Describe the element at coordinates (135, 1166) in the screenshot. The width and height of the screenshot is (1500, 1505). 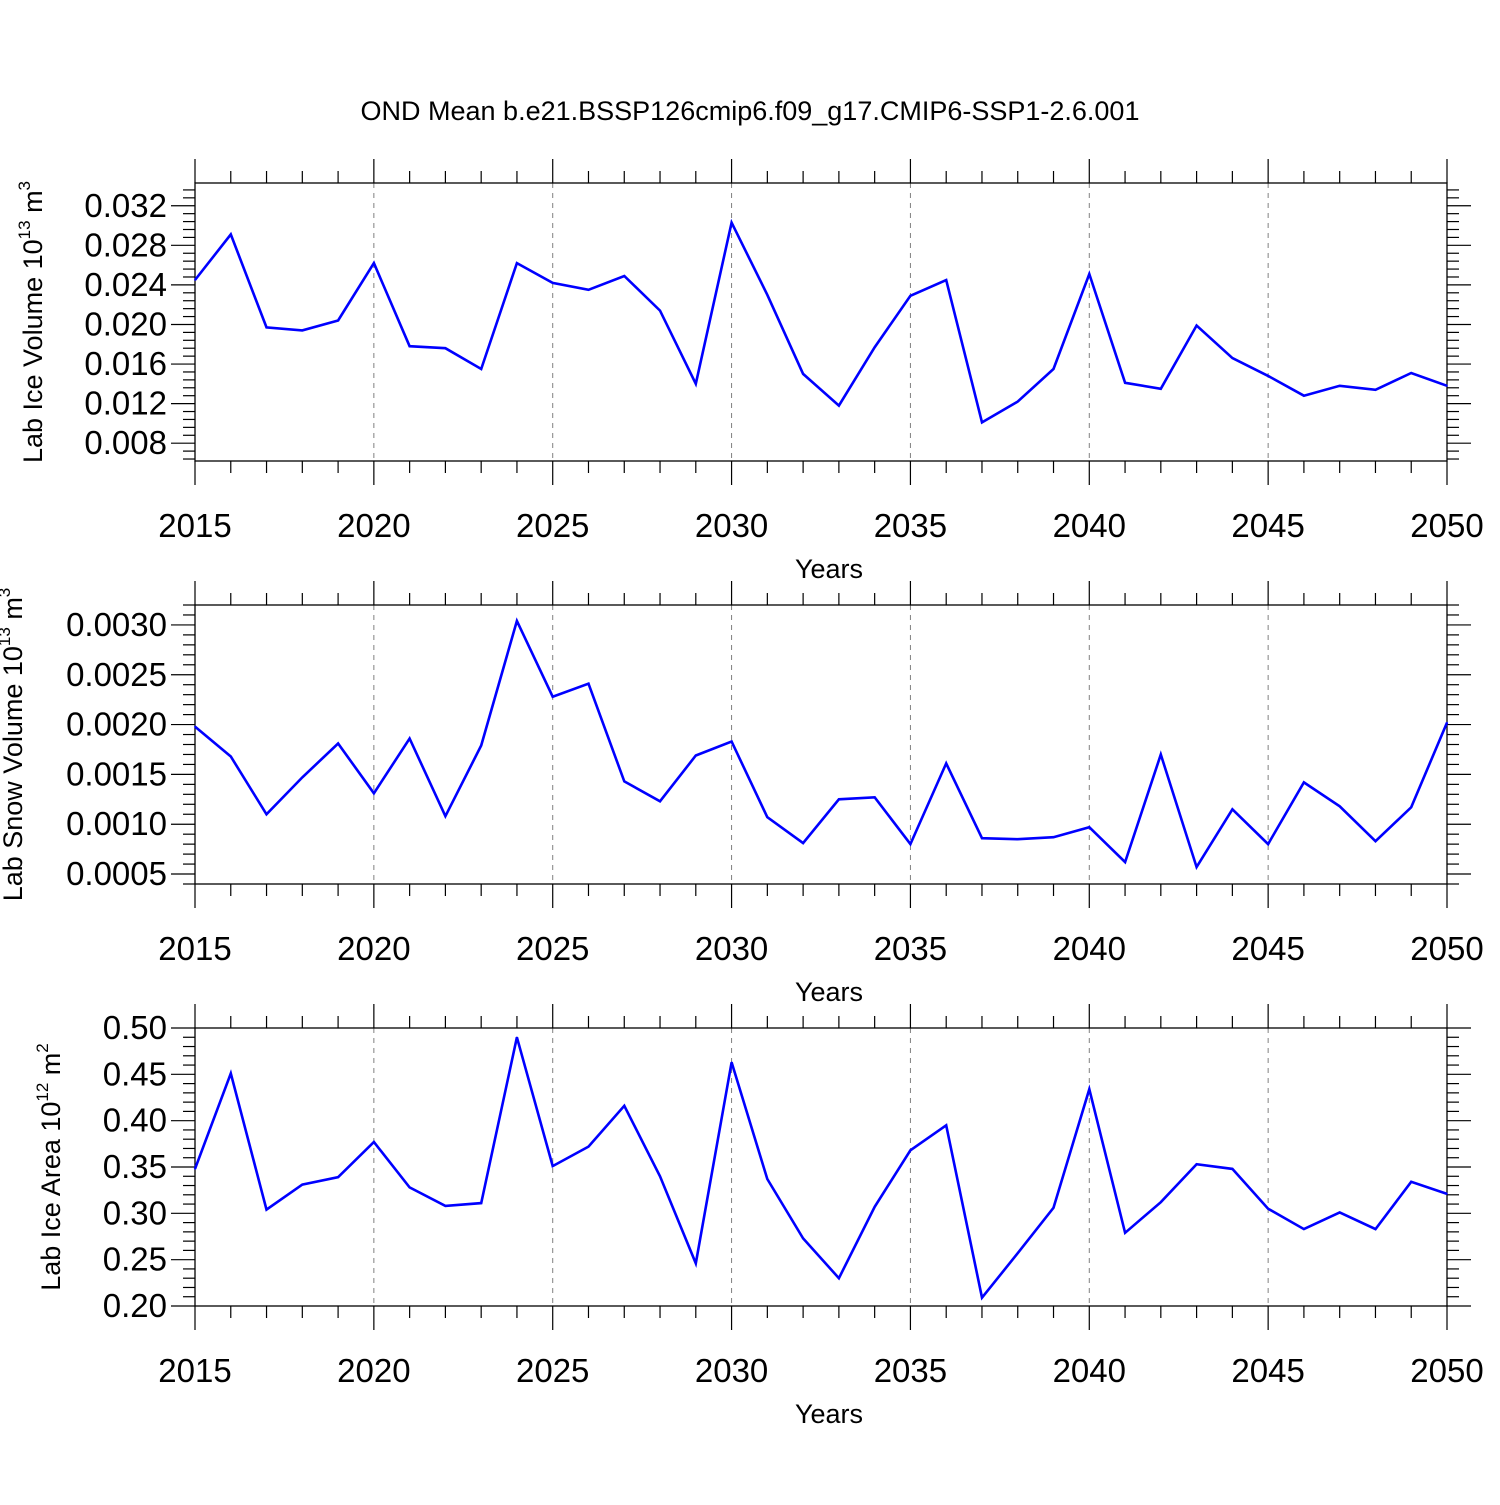
I see `y-tick-label: 0.35` at that location.